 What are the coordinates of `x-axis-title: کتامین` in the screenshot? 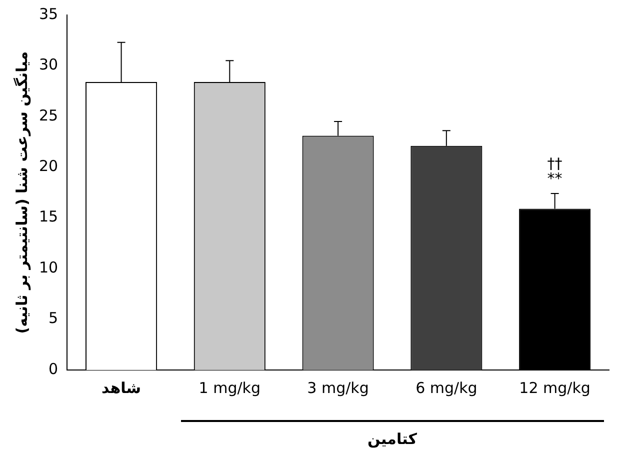 It's located at (392, 439).